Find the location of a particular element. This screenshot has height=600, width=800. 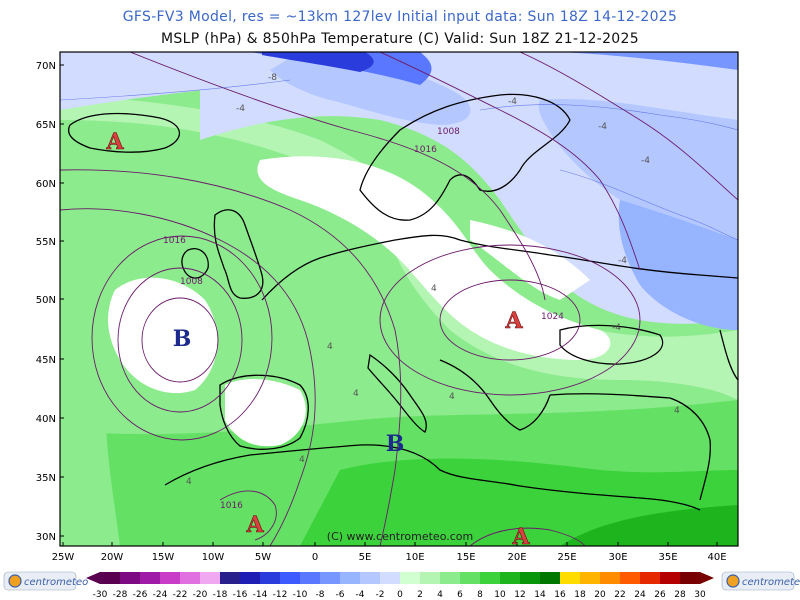

isobar-label: 1024 is located at coordinates (552, 317).